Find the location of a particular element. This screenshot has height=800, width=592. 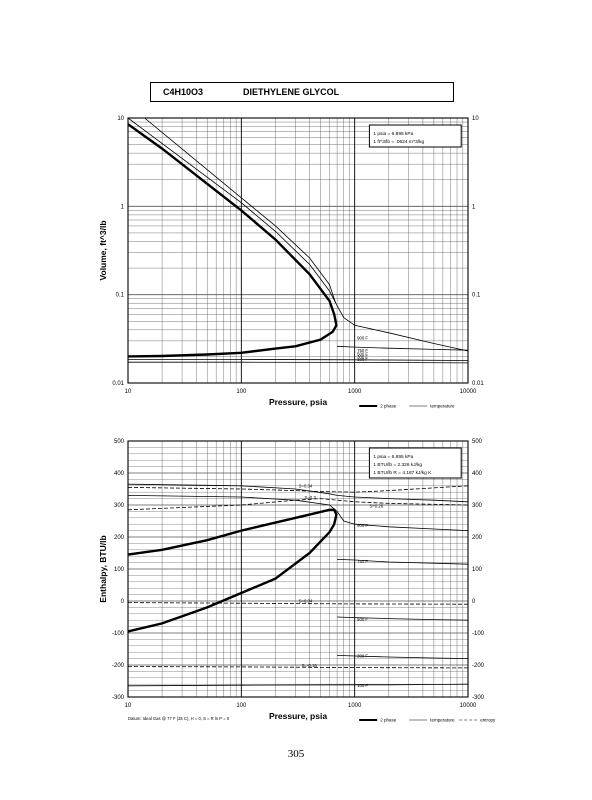

info-box-line: 1 ft^3/lb = .0624 m^3/kg is located at coordinates (398, 142).